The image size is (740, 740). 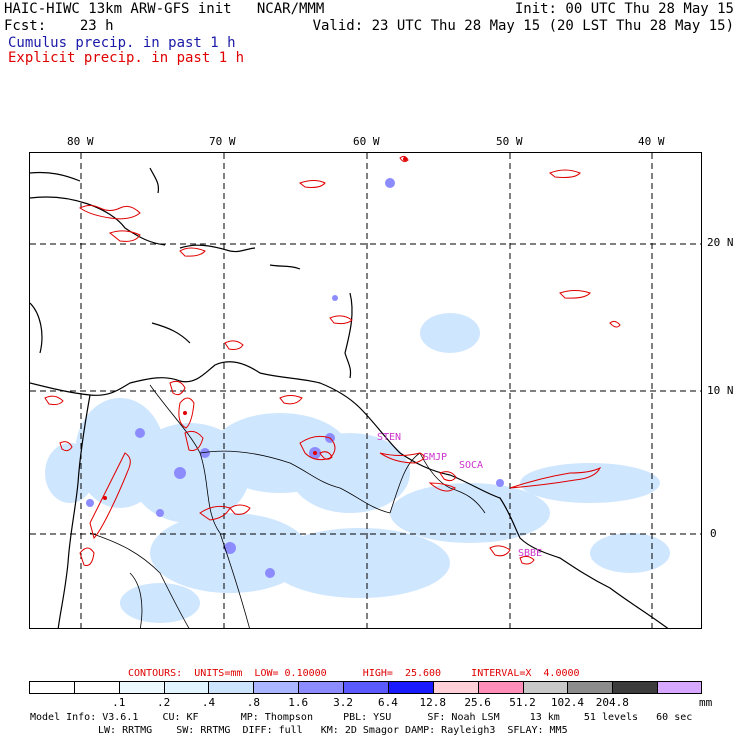 What do you see at coordinates (651, 141) in the screenshot?
I see `lon-label-40w: 40 W` at bounding box center [651, 141].